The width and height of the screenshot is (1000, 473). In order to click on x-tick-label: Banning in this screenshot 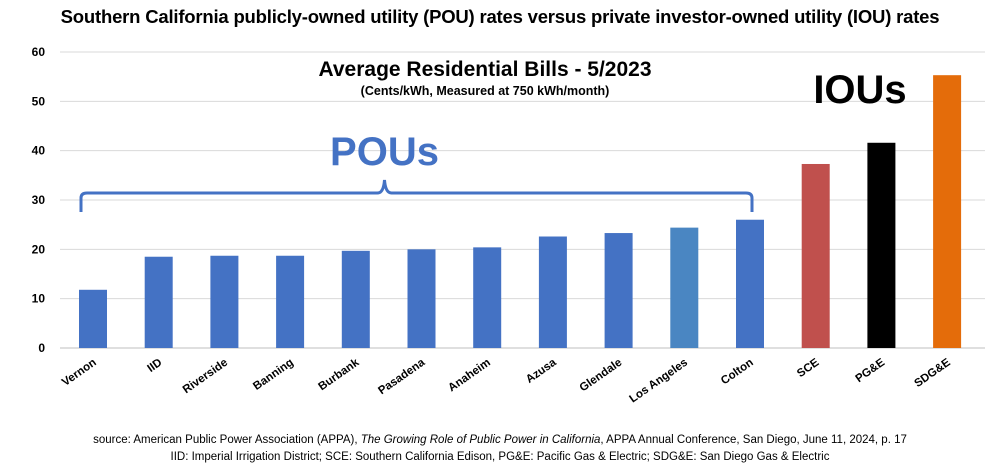, I will do `click(273, 375)`.